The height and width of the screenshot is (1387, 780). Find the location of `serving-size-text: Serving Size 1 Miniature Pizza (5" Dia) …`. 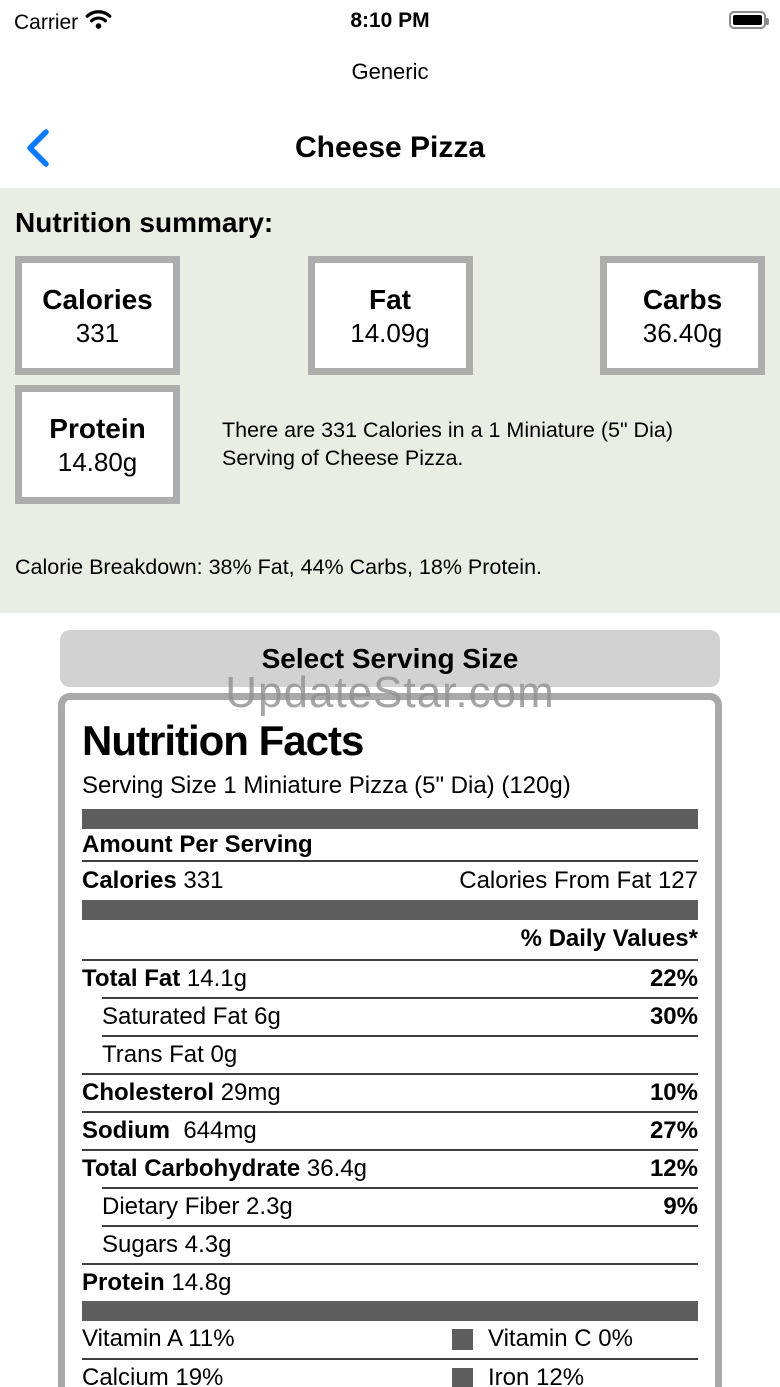

serving-size-text: Serving Size 1 Miniature Pizza (5" Dia) … is located at coordinates (326, 785).